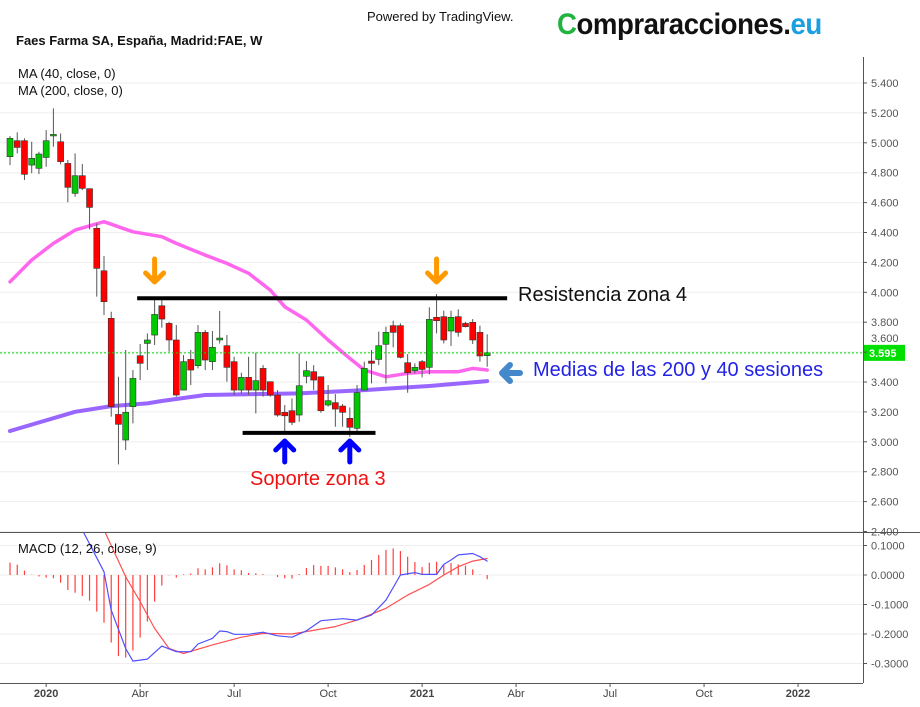  I want to click on ma200-path, so click(249, 406).